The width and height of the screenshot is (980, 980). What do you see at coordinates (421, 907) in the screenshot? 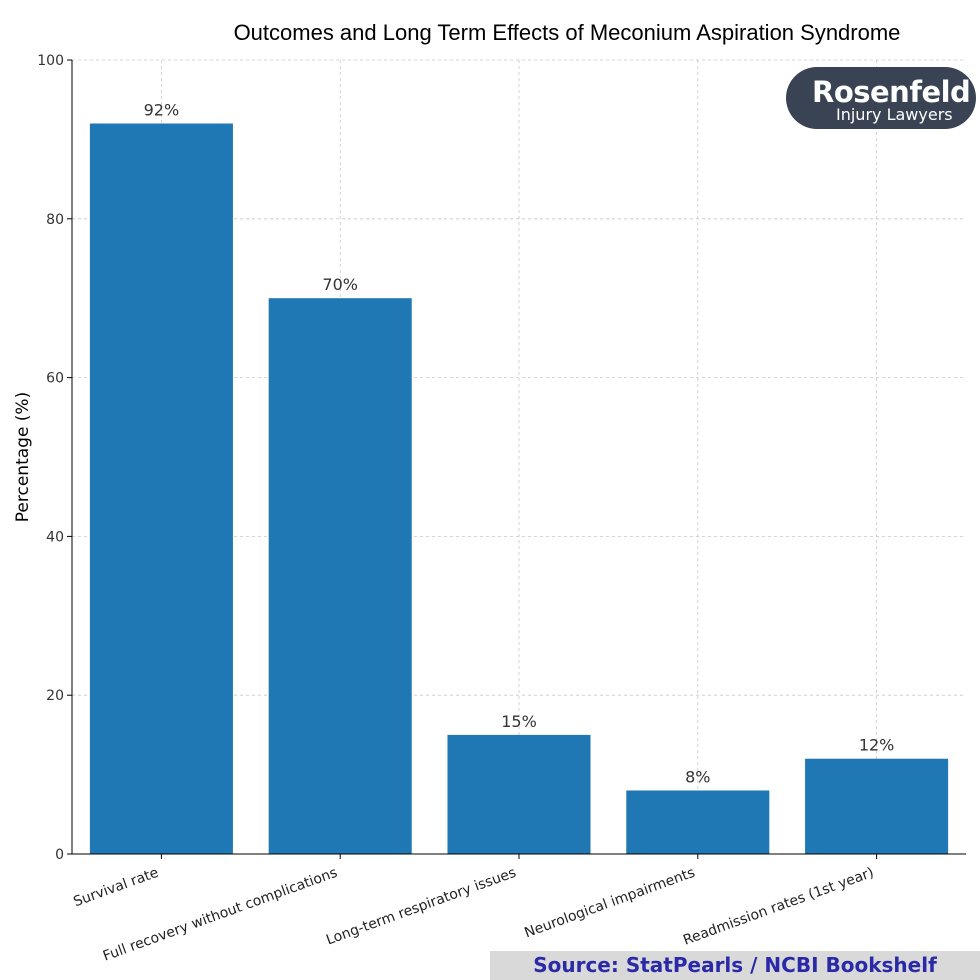
I see `x-tick-label: Long-term respiratory issues` at bounding box center [421, 907].